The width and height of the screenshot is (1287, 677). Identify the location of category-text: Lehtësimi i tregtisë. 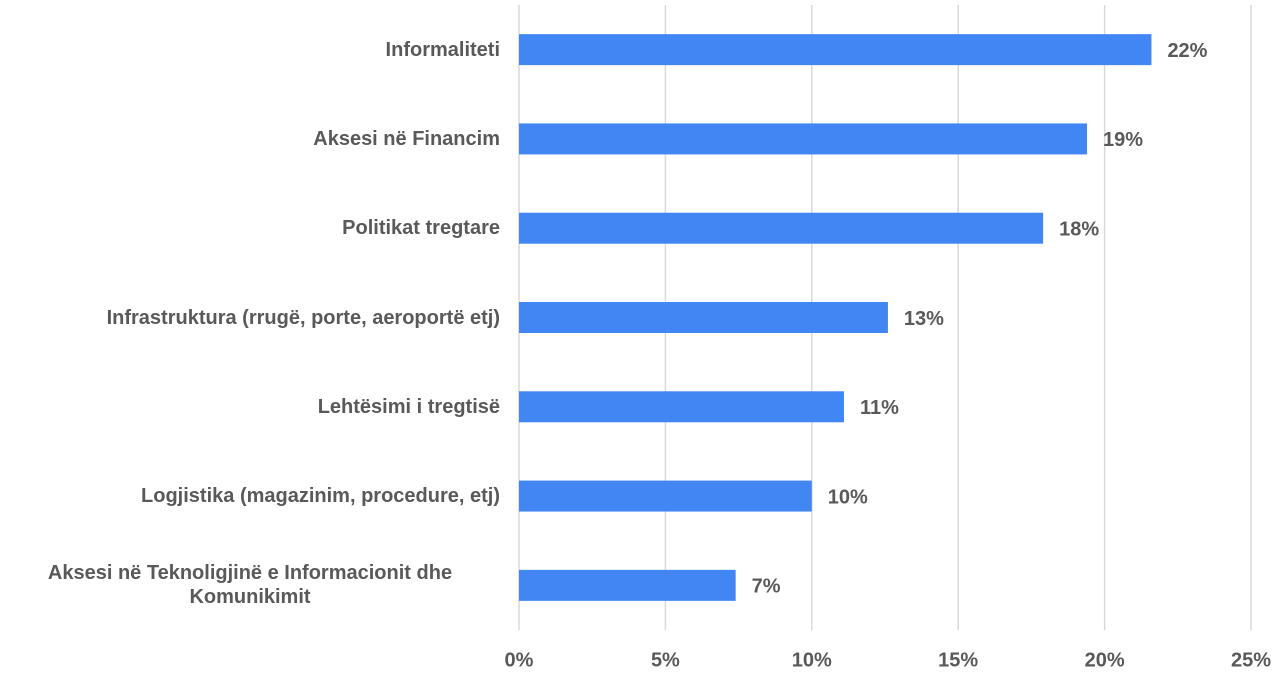
(408, 406).